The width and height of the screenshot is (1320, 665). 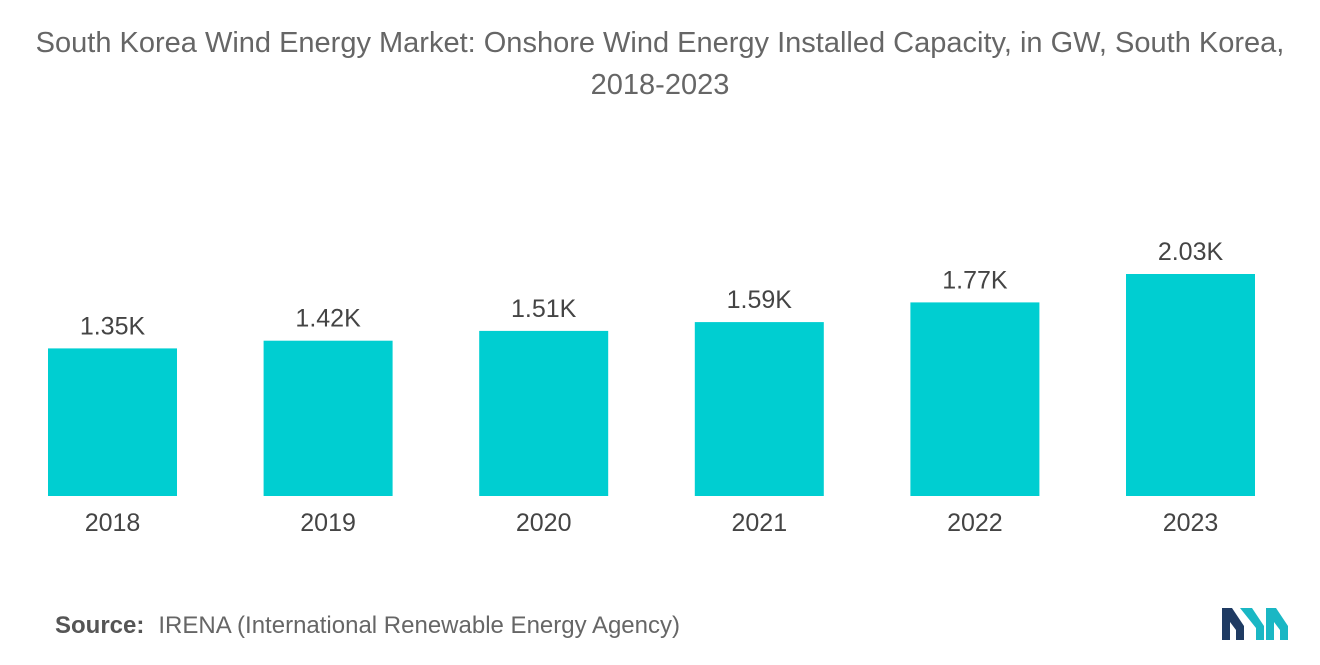 I want to click on source-label: Source:, so click(x=100, y=625).